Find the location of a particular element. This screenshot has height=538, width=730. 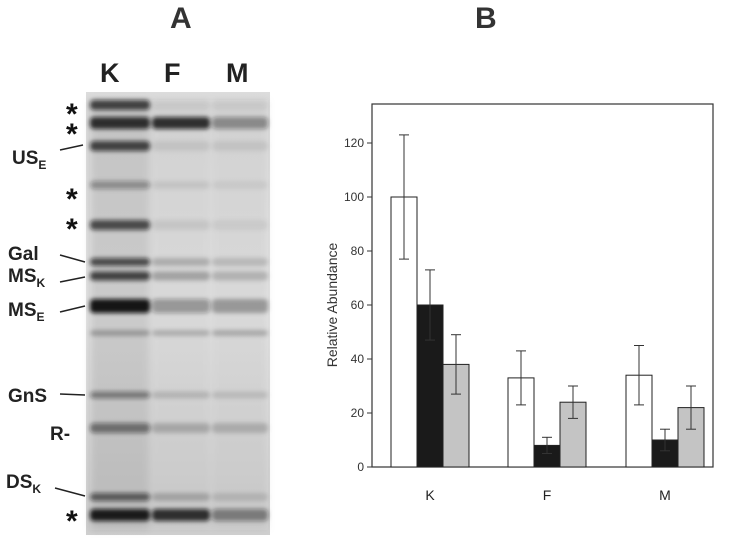

band-label-ms-e: MSE is located at coordinates (26, 312).